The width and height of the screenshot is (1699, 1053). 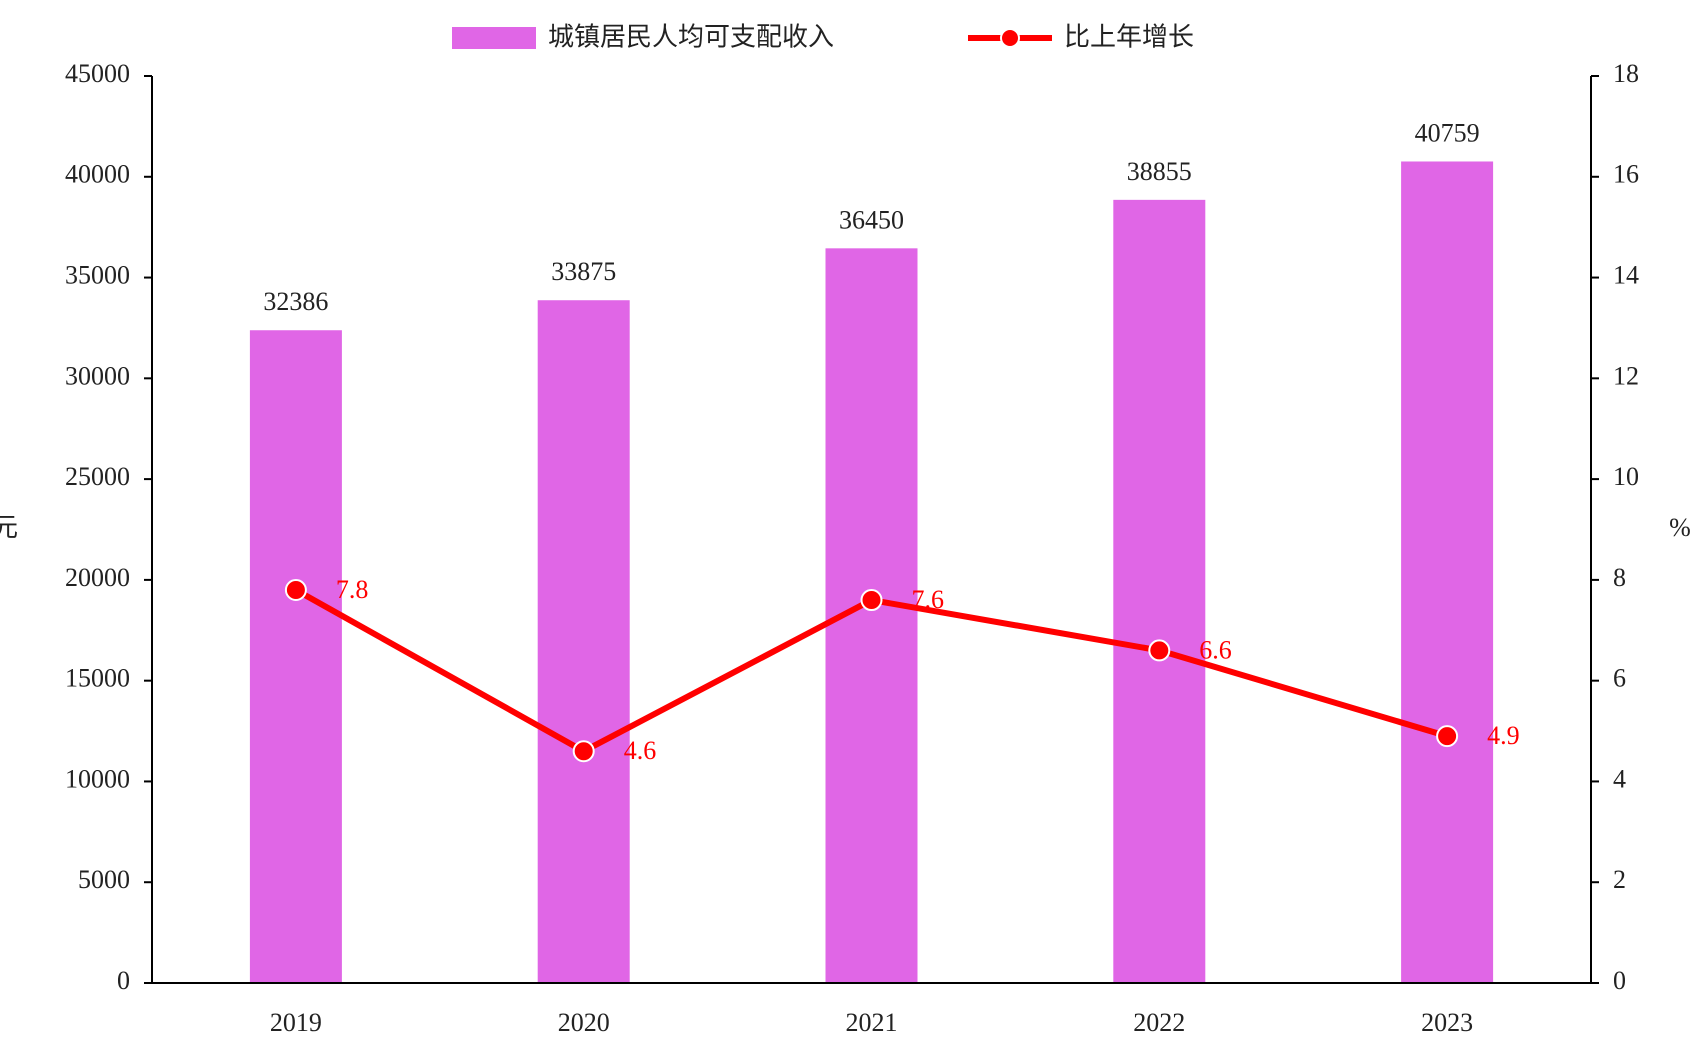 I want to click on bar-value-label: 32386, so click(x=295, y=301).